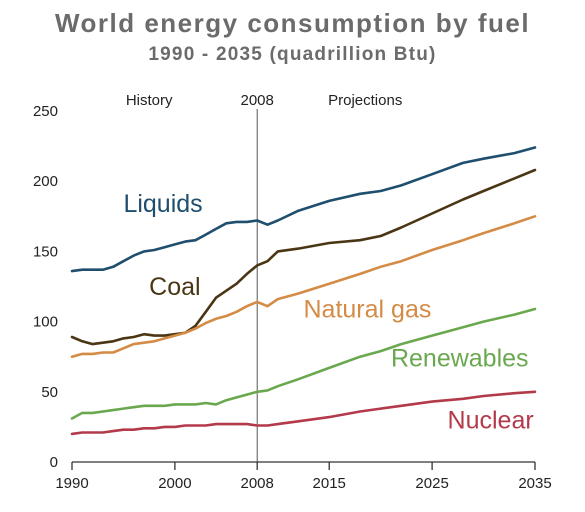  What do you see at coordinates (49, 392) in the screenshot?
I see `y-tick-label: 50` at bounding box center [49, 392].